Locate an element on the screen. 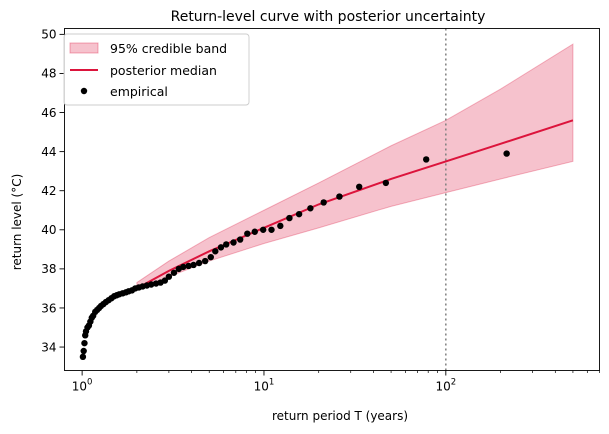 The height and width of the screenshot is (434, 609). y-tick-label: 34 is located at coordinates (48, 347).